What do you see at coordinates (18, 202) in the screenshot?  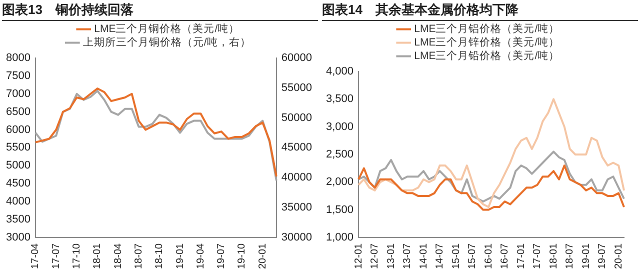 I see `y-tick-label: 4000` at bounding box center [18, 202].